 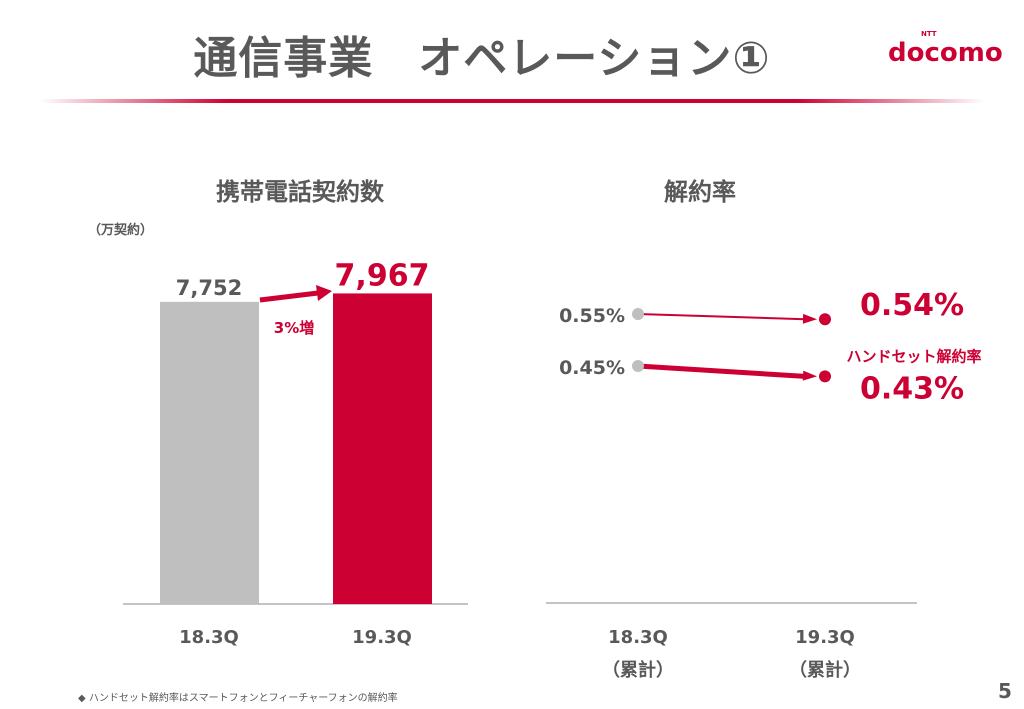 What do you see at coordinates (382, 637) in the screenshot?
I see `bar-category-label: 19.3Q` at bounding box center [382, 637].